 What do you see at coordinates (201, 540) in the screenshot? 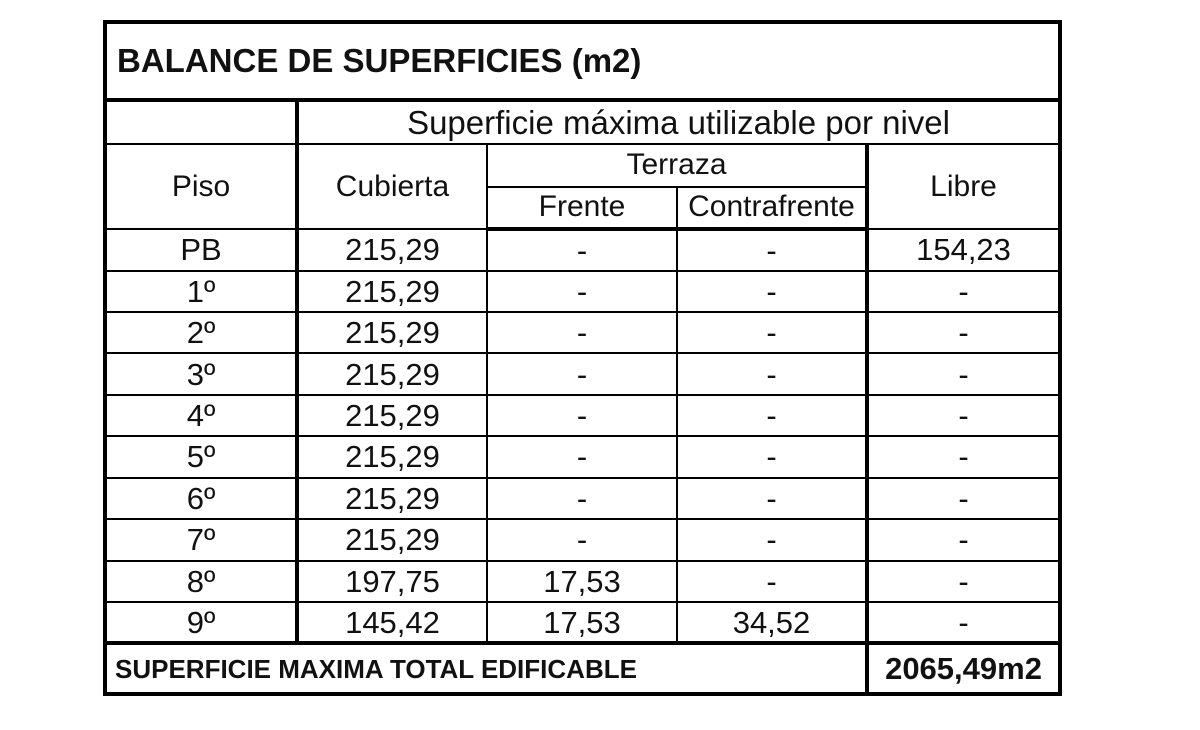
I see `cell-piso: 7º` at bounding box center [201, 540].